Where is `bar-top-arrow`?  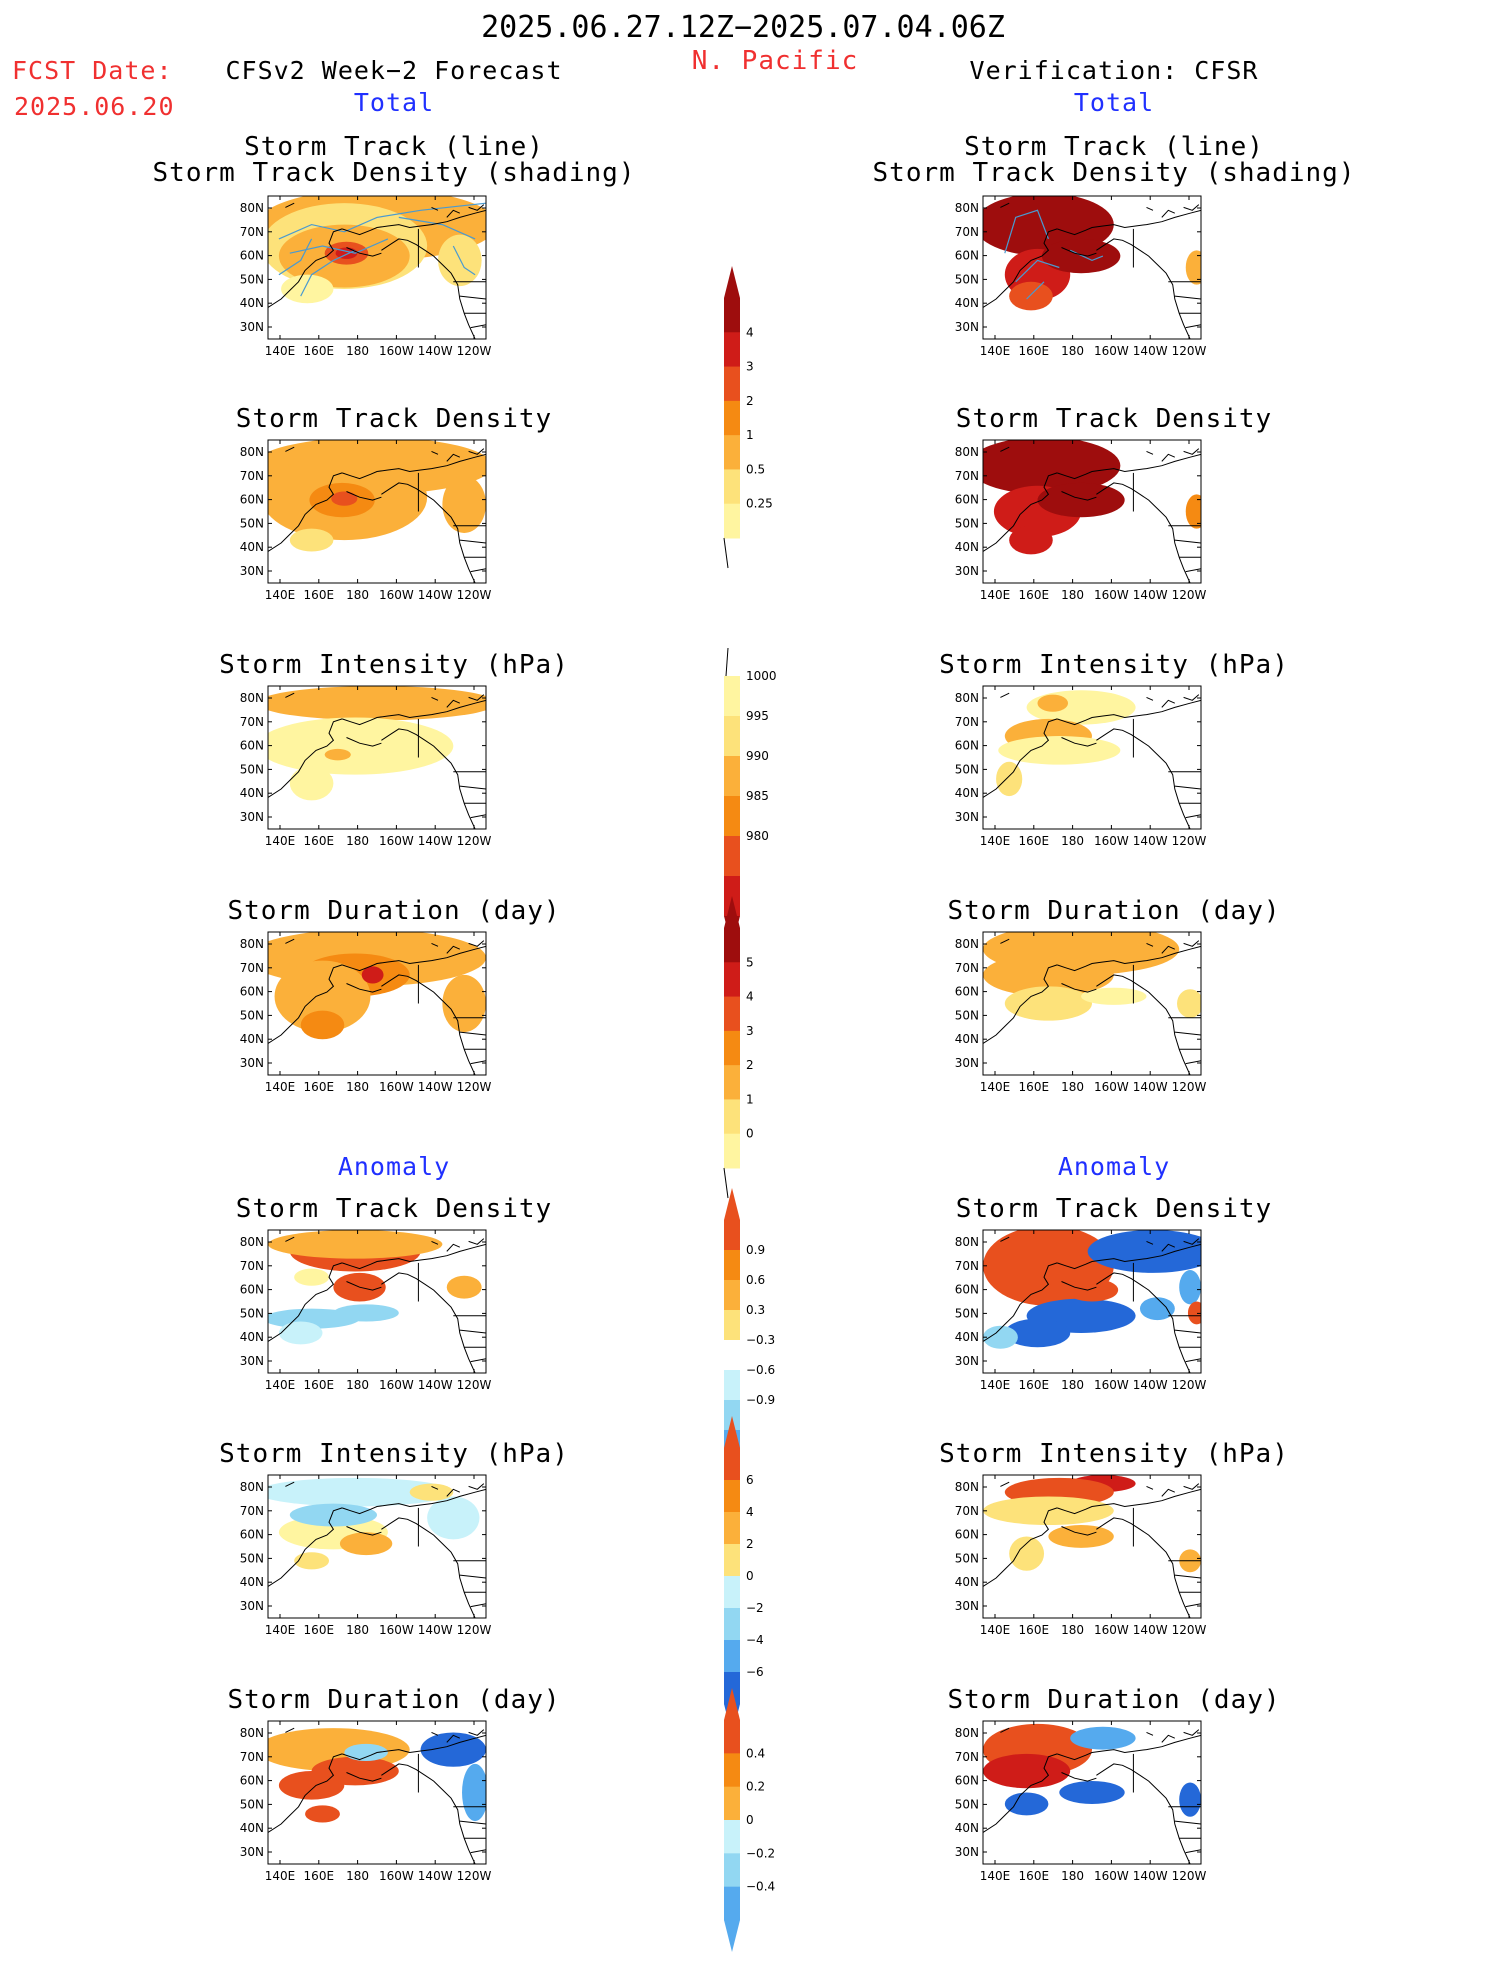
bar-top-arrow is located at coordinates (732, 1704).